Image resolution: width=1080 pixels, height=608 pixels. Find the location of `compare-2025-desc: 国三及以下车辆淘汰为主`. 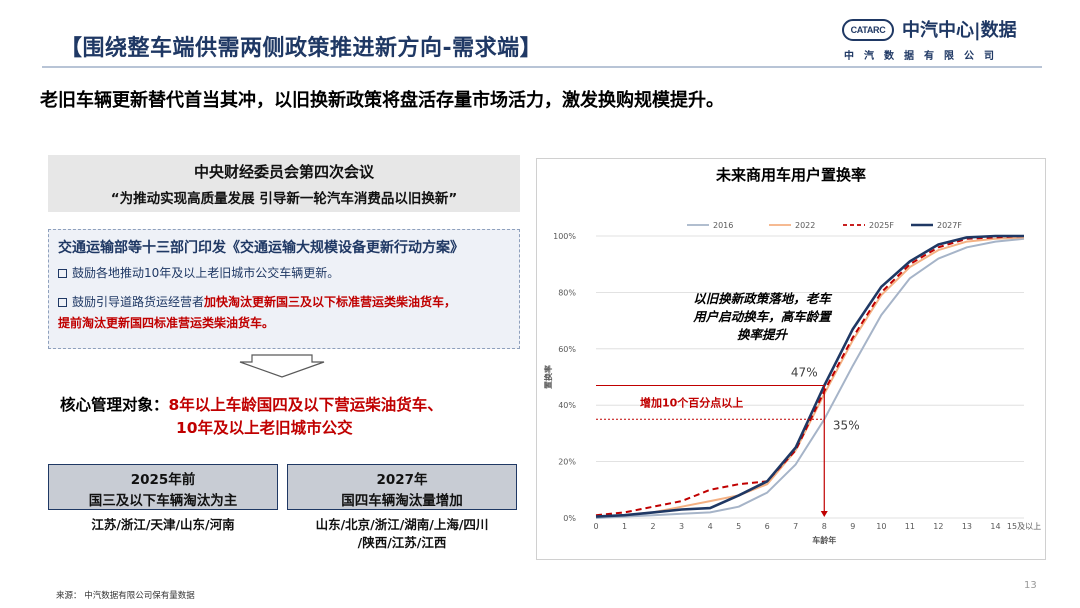

compare-2025-desc: 国三及以下车辆淘汰为主 is located at coordinates (163, 501).